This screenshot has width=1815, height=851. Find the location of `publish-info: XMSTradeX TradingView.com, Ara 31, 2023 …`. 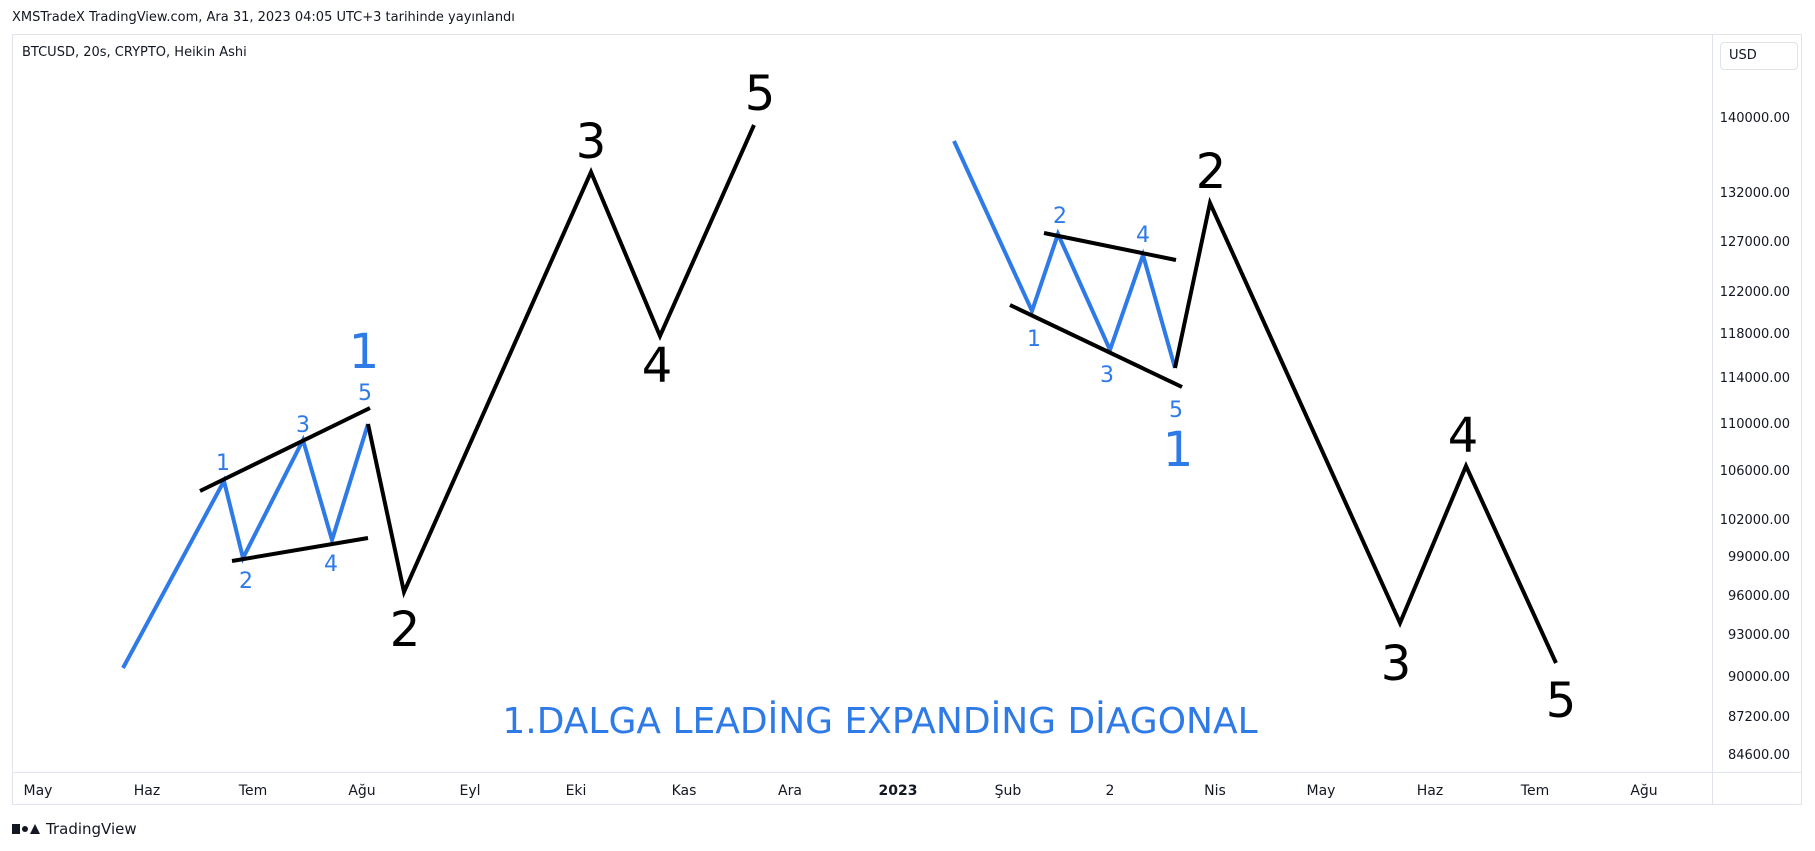

publish-info: XMSTradeX TradingView.com, Ara 31, 2023 … is located at coordinates (263, 17).